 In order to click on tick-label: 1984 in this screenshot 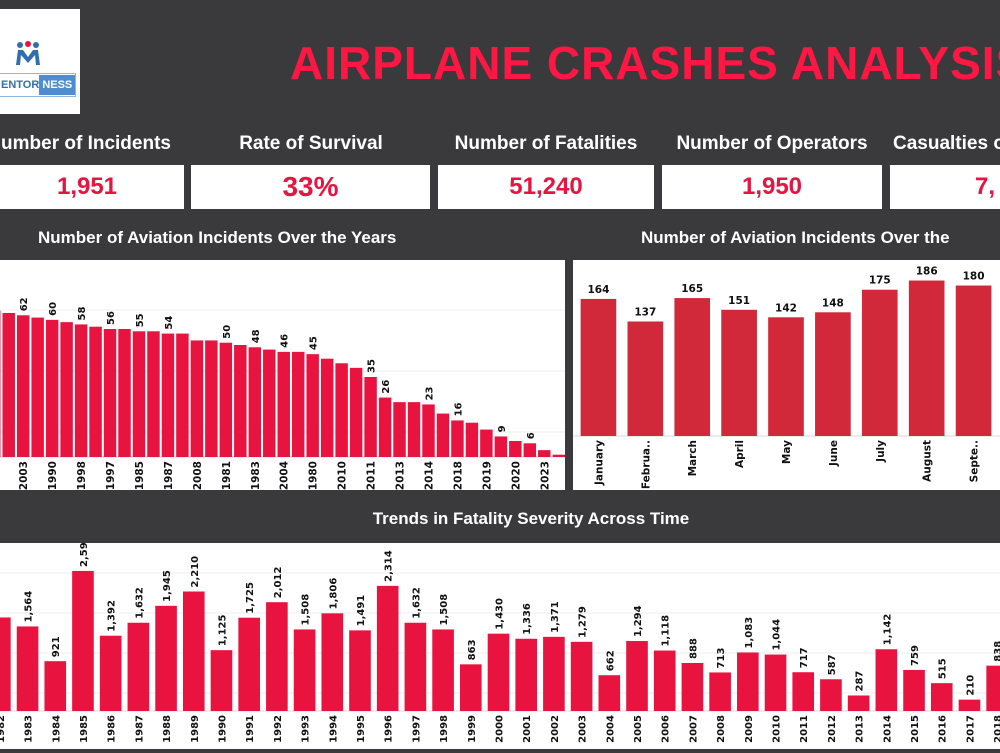, I will do `click(56, 729)`.